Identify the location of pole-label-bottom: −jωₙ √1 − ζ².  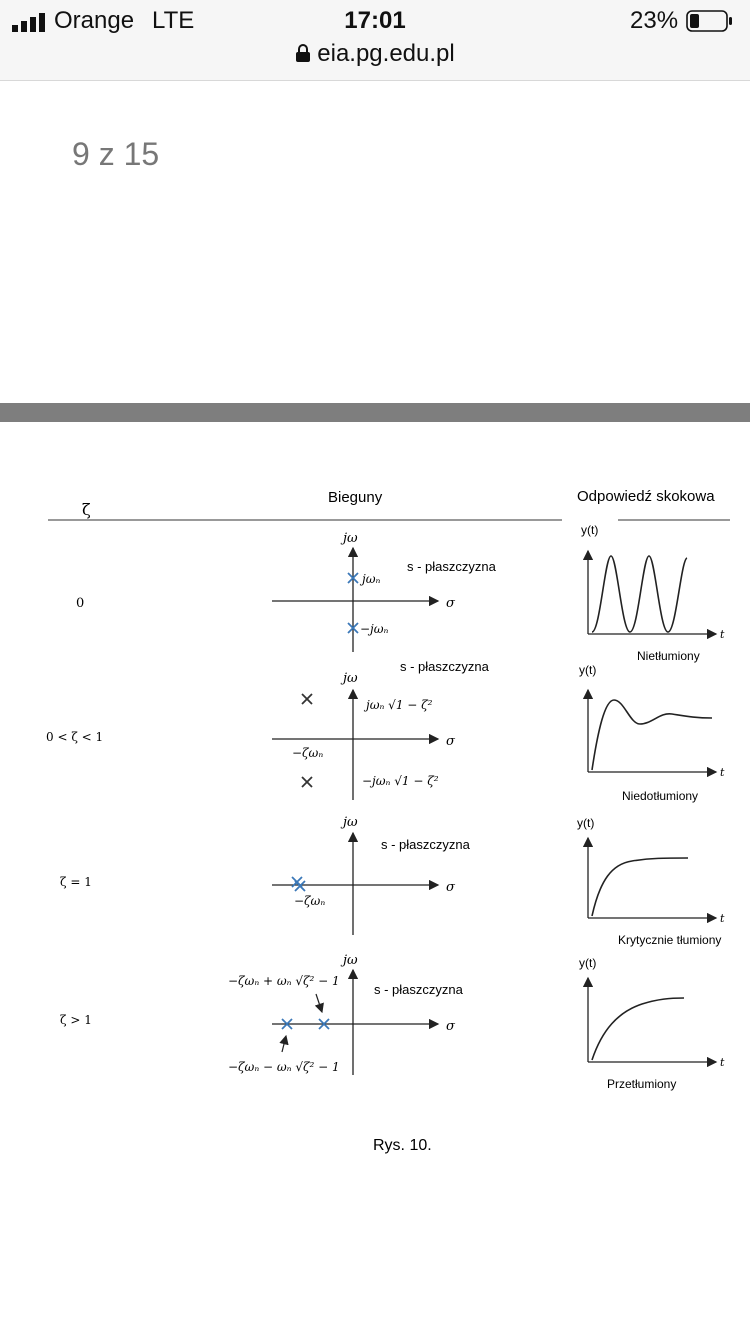
(400, 781).